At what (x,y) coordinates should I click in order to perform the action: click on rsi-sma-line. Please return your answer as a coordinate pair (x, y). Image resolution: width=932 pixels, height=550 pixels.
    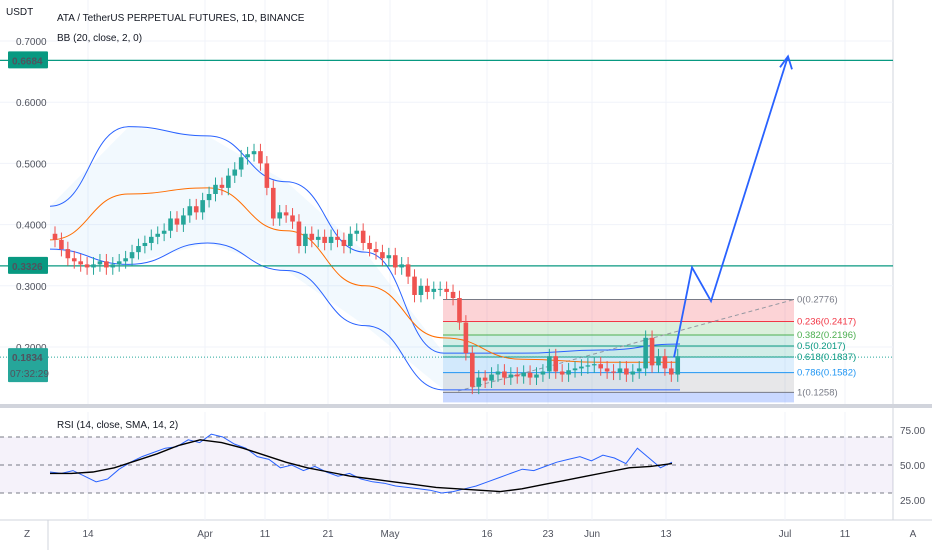
    Looking at the image, I should click on (361, 466).